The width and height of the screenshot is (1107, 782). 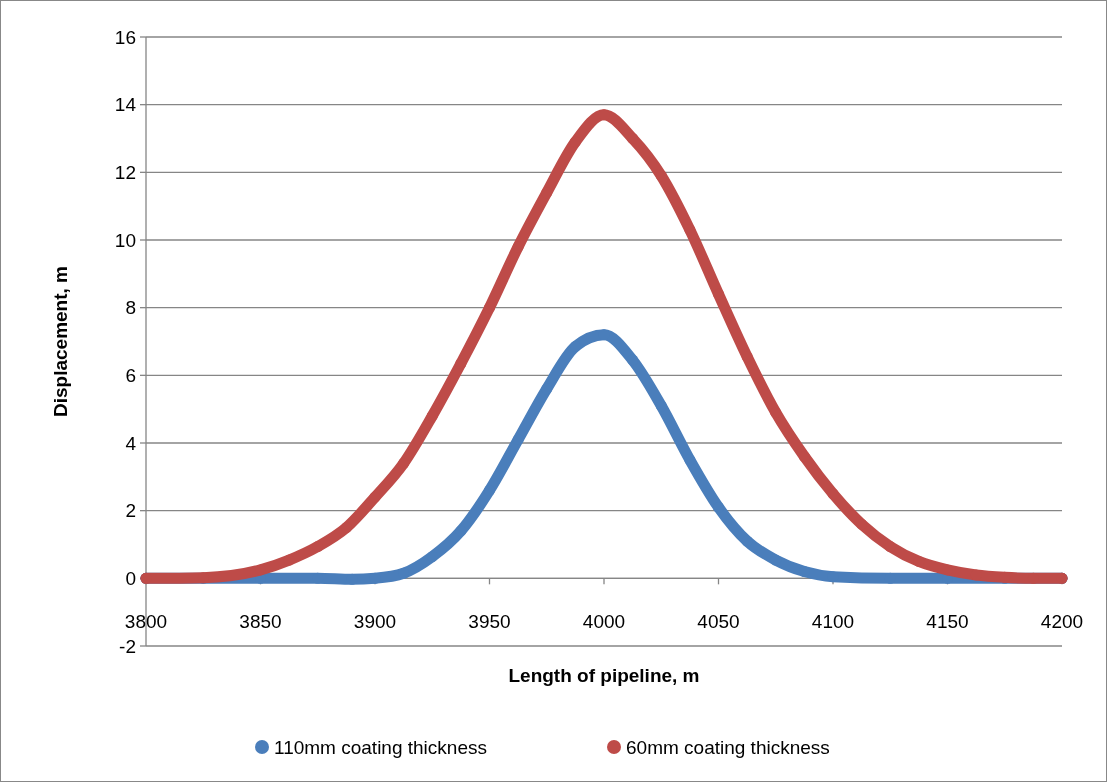 I want to click on x-tick-label: 4200, so click(x=1062, y=622).